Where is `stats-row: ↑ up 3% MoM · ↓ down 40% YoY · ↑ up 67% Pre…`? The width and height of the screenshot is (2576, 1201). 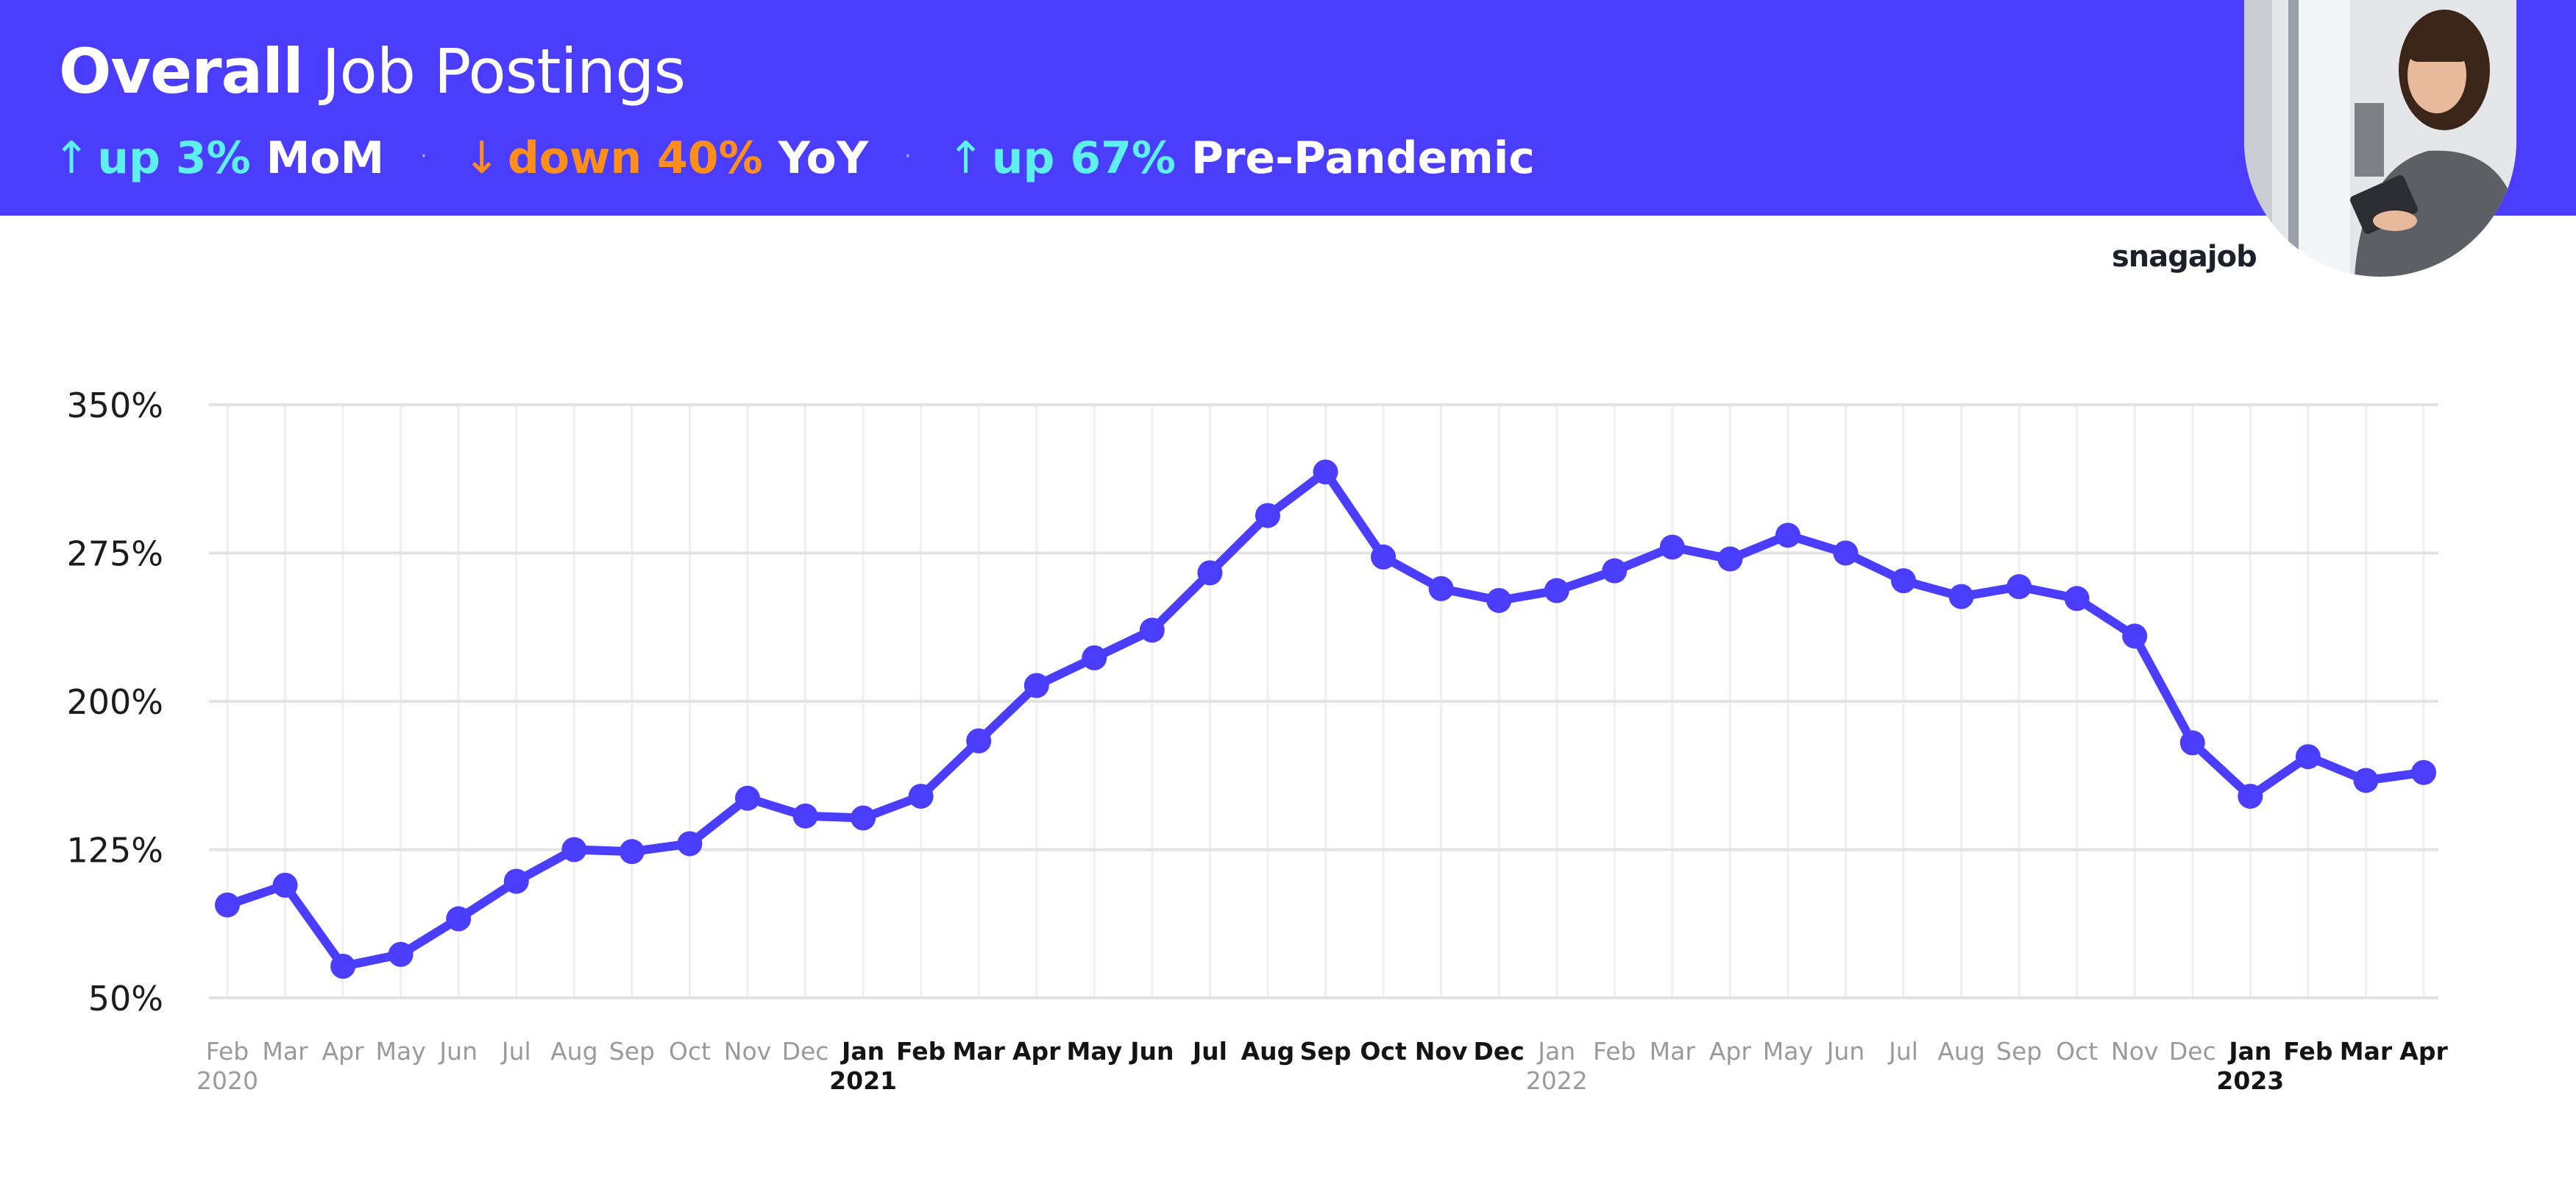
stats-row: ↑ up 3% MoM · ↓ down 40% YoY · ↑ up 67% Pre… is located at coordinates (794, 156).